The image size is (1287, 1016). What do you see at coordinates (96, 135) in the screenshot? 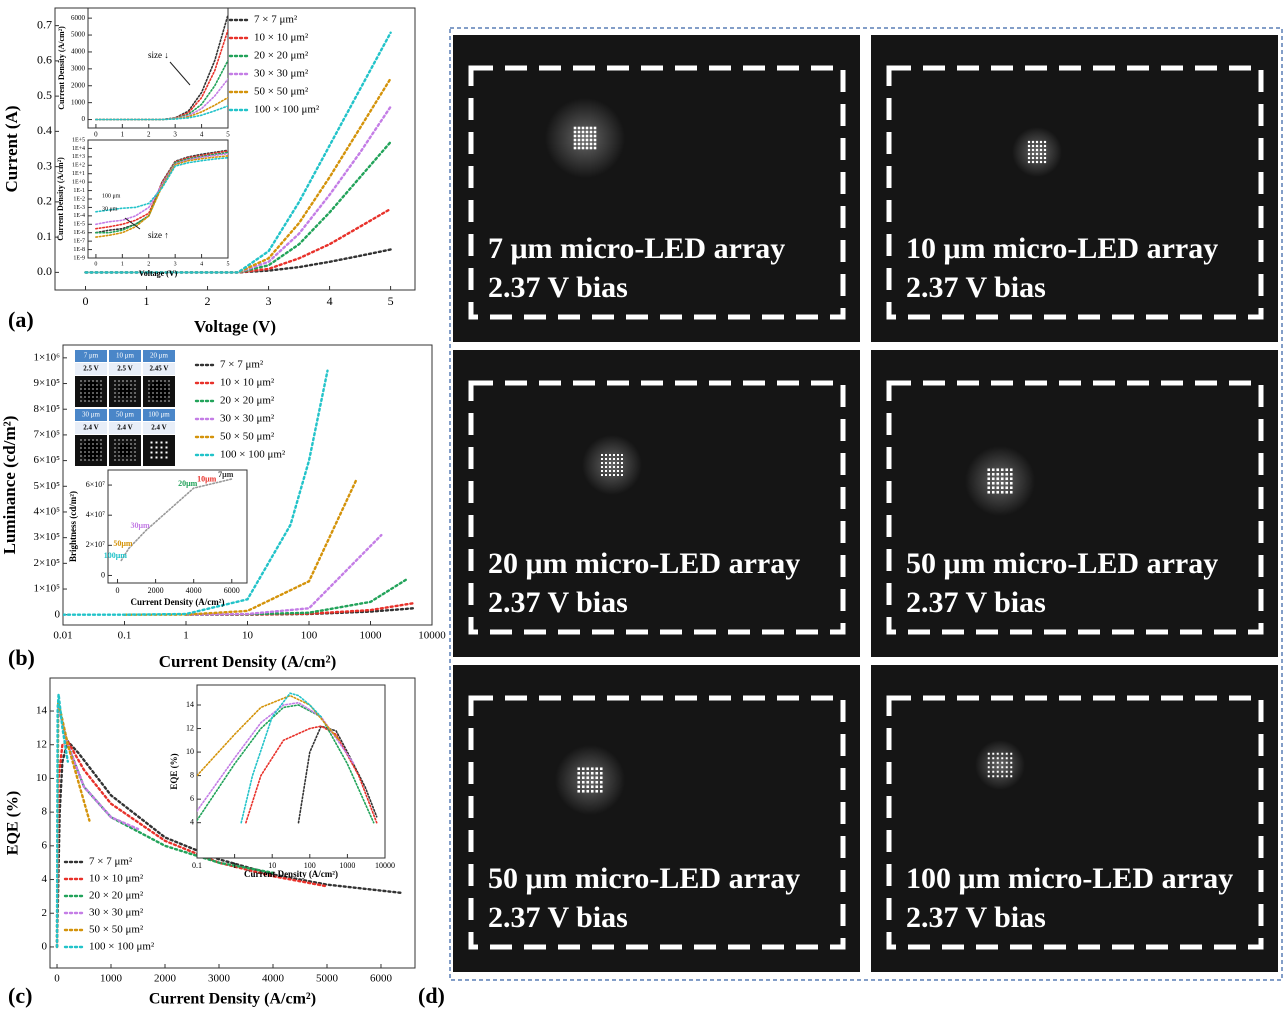
I see `x-tick-label: 0` at bounding box center [96, 135].